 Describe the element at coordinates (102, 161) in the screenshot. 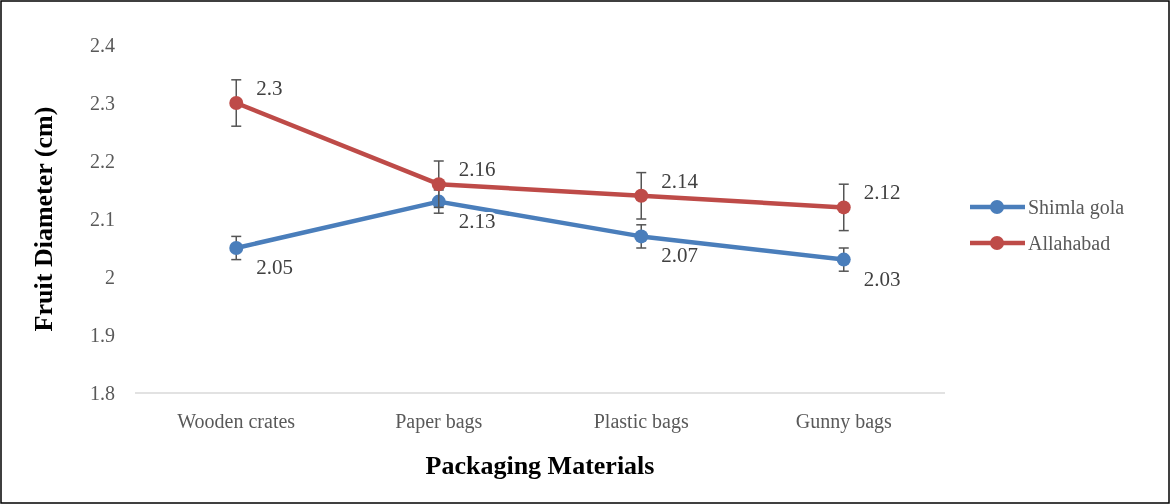

I see `y-tick-label: 2.2` at that location.